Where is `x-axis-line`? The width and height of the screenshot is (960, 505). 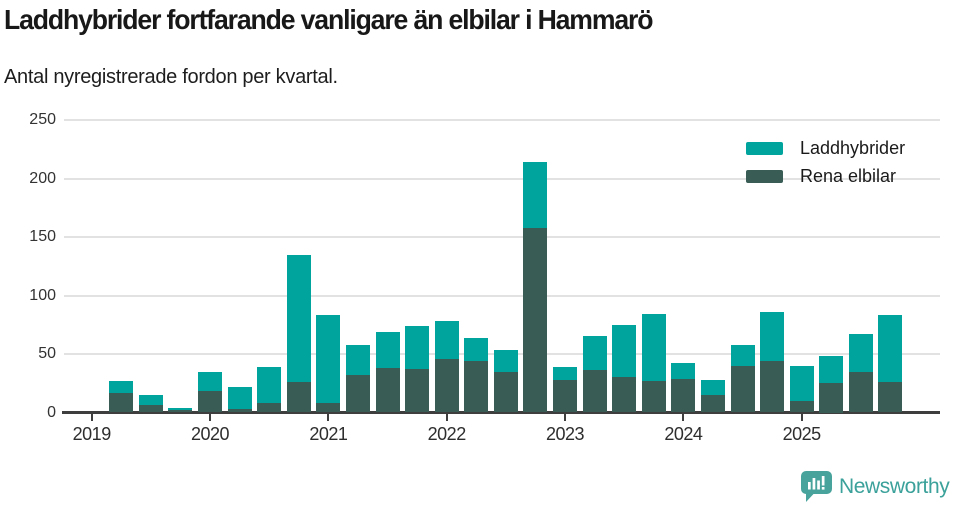 x-axis-line is located at coordinates (501, 412).